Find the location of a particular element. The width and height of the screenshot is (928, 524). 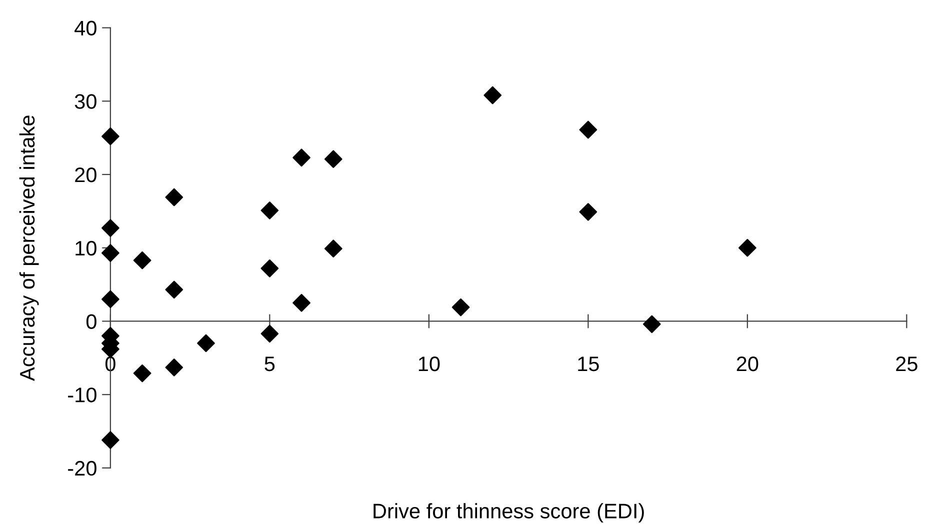

y-tick-label: 10 is located at coordinates (86, 248).